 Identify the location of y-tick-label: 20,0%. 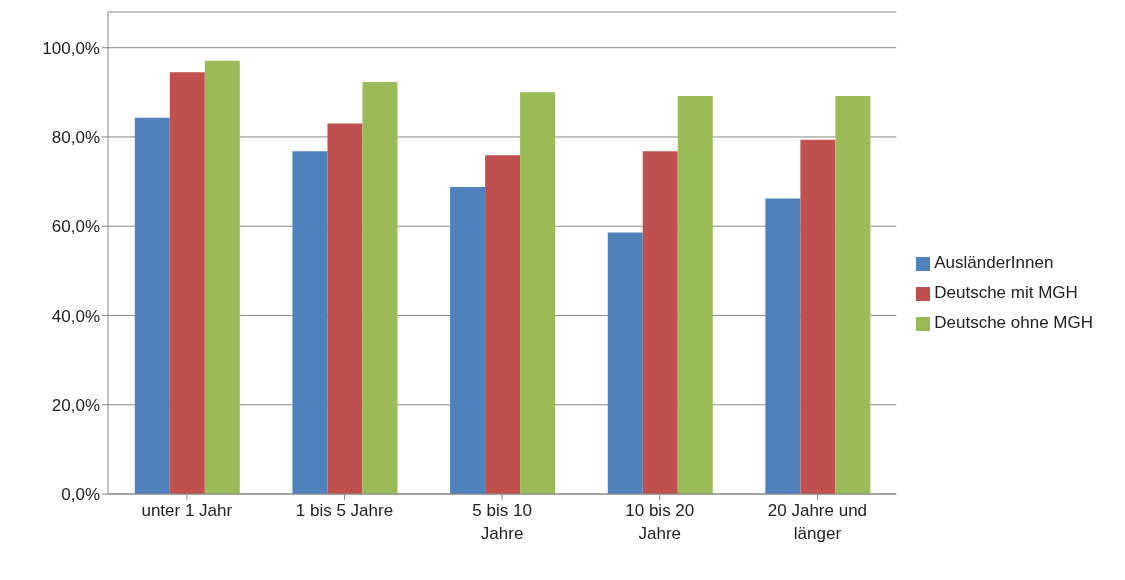
(75, 405).